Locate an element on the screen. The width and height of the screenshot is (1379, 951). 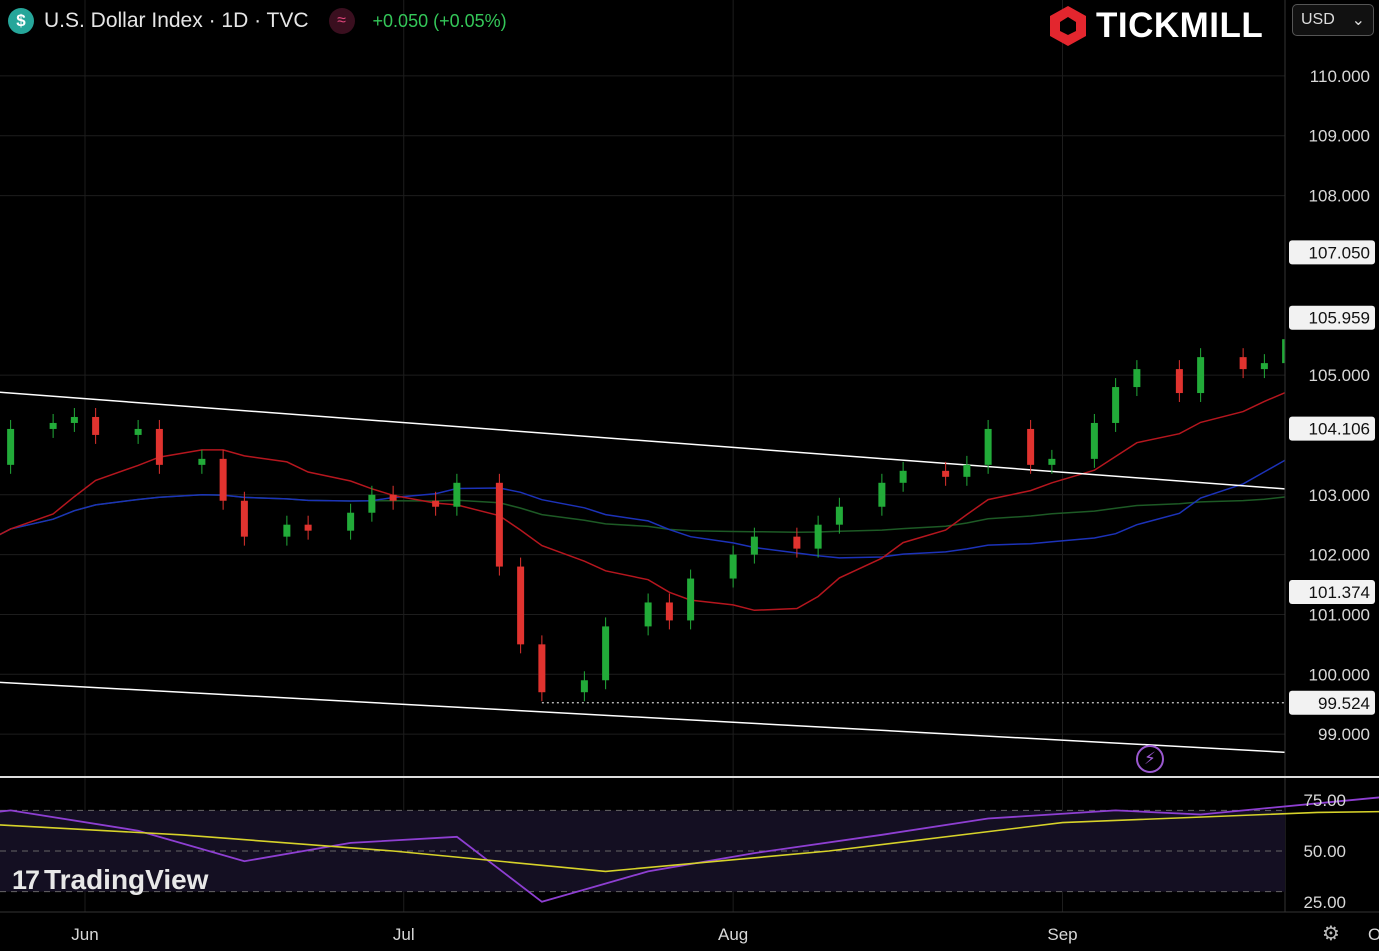
rsi-ma-line is located at coordinates (689, 841).